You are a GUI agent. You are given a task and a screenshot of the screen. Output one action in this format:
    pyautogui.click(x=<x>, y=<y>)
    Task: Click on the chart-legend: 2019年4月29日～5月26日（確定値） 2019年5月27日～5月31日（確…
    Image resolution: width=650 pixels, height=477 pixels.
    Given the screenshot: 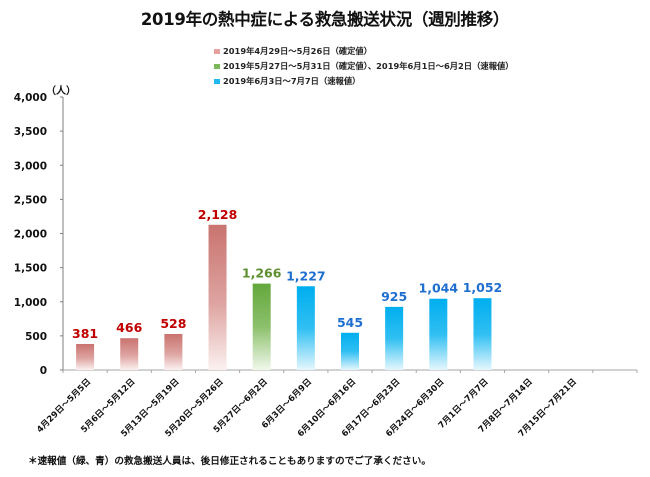 What is the action you would take?
    pyautogui.click(x=364, y=66)
    